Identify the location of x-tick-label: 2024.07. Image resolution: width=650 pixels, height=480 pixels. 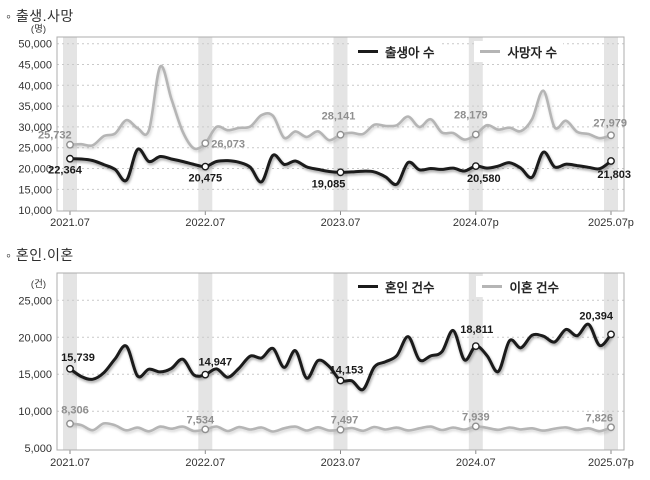
(476, 463).